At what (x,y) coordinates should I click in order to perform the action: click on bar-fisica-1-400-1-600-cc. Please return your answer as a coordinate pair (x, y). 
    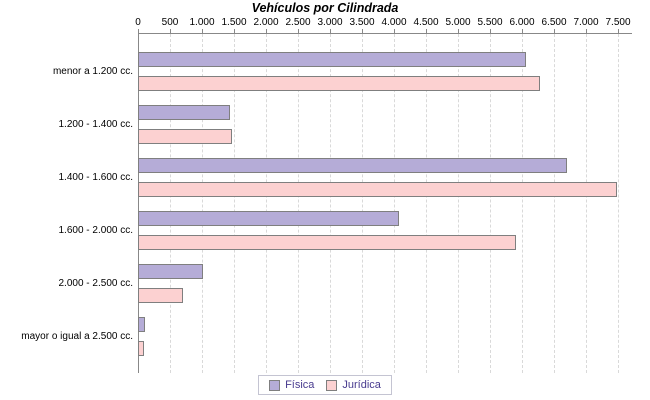
    Looking at the image, I should click on (352, 165).